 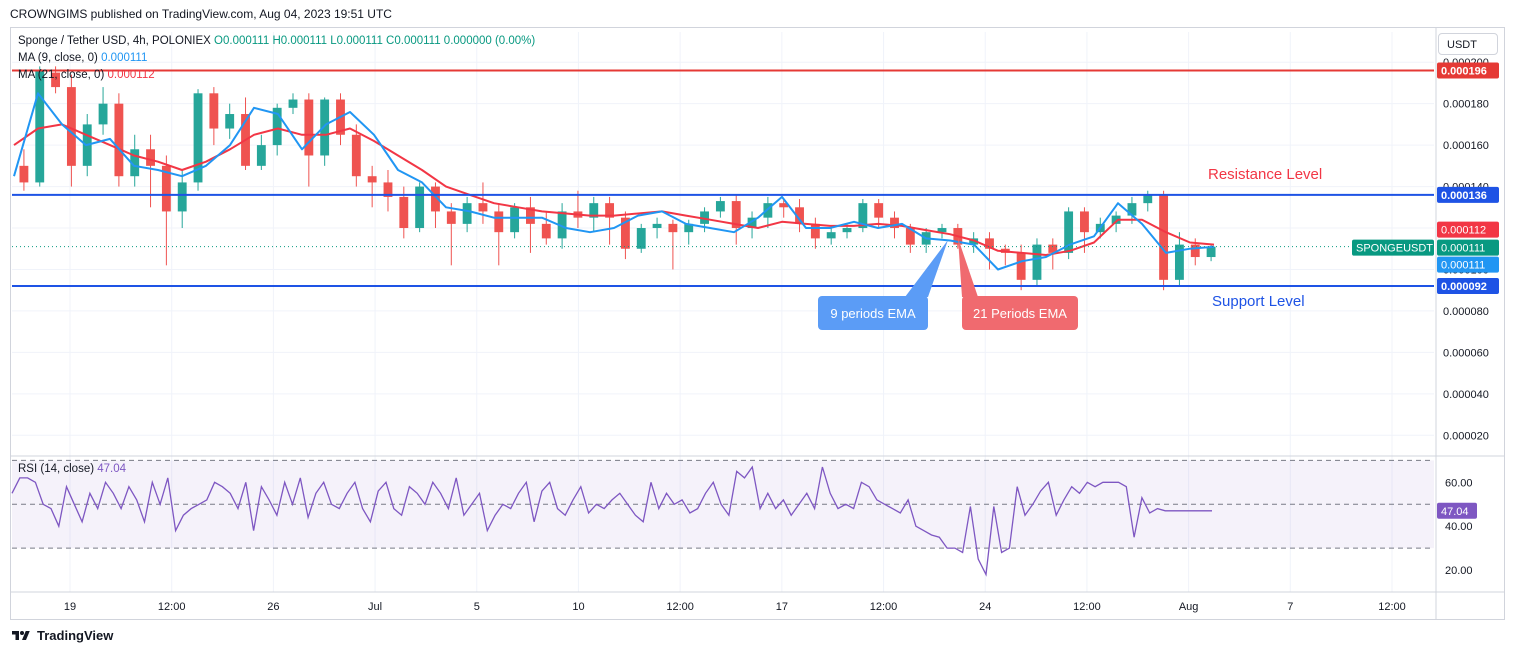 What do you see at coordinates (611, 521) in the screenshot?
I see `rsi-line` at bounding box center [611, 521].